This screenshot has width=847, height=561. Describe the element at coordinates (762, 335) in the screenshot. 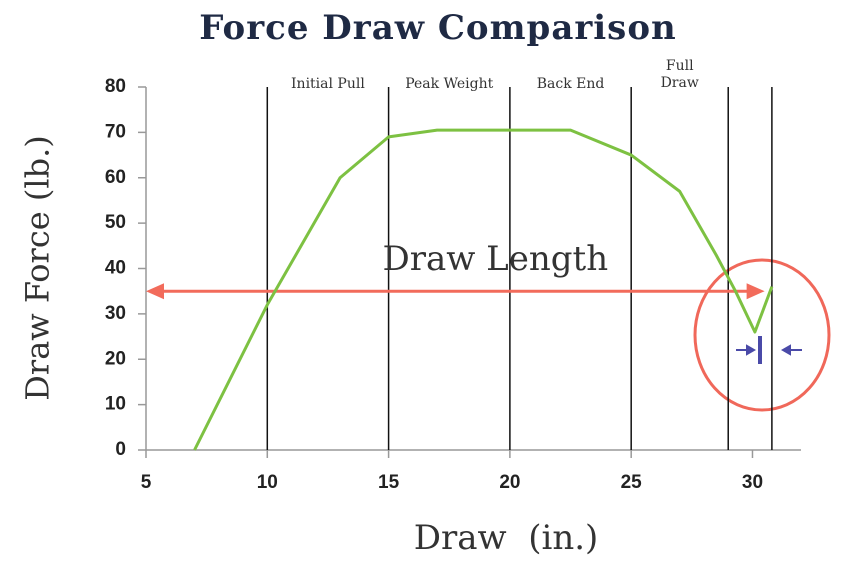

I see `highlight-circle` at that location.